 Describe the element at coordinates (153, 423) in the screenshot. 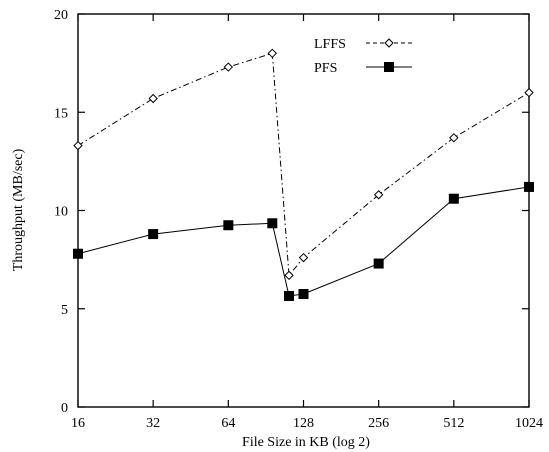

I see `x-tick-label: 32` at that location.